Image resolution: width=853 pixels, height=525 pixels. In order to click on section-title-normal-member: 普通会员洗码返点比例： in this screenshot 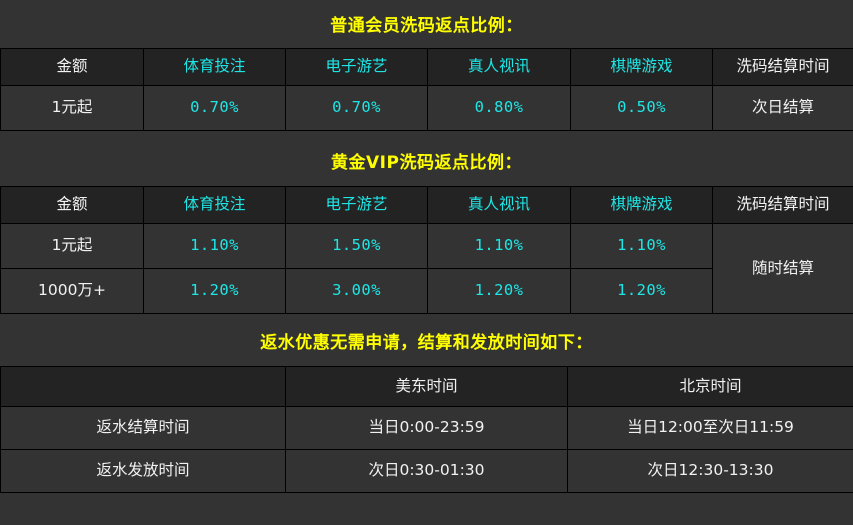, I will do `click(426, 26)`.